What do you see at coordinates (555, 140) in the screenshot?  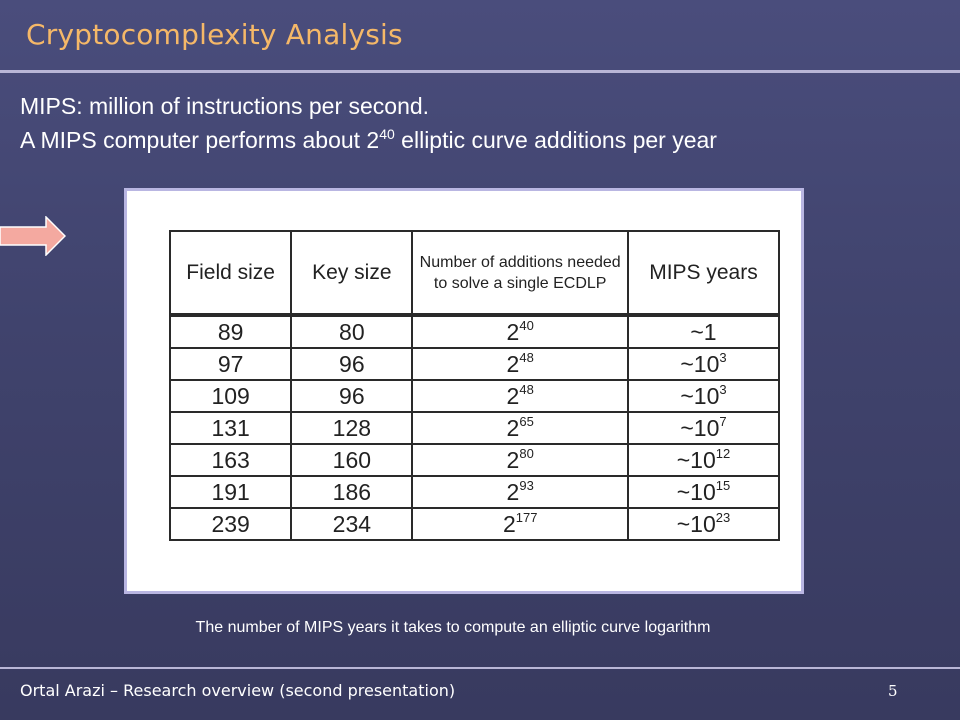 I see `intro-line-post: elliptic curve additions per year` at bounding box center [555, 140].